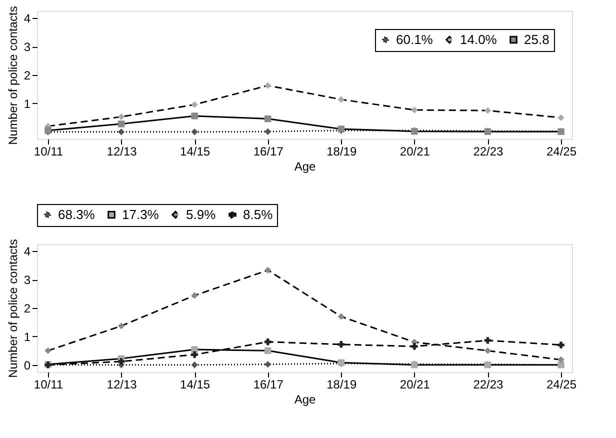 Image resolution: width=616 pixels, height=438 pixels. Describe the element at coordinates (479, 39) in the screenshot. I see `legend-label: 14.0%` at that location.